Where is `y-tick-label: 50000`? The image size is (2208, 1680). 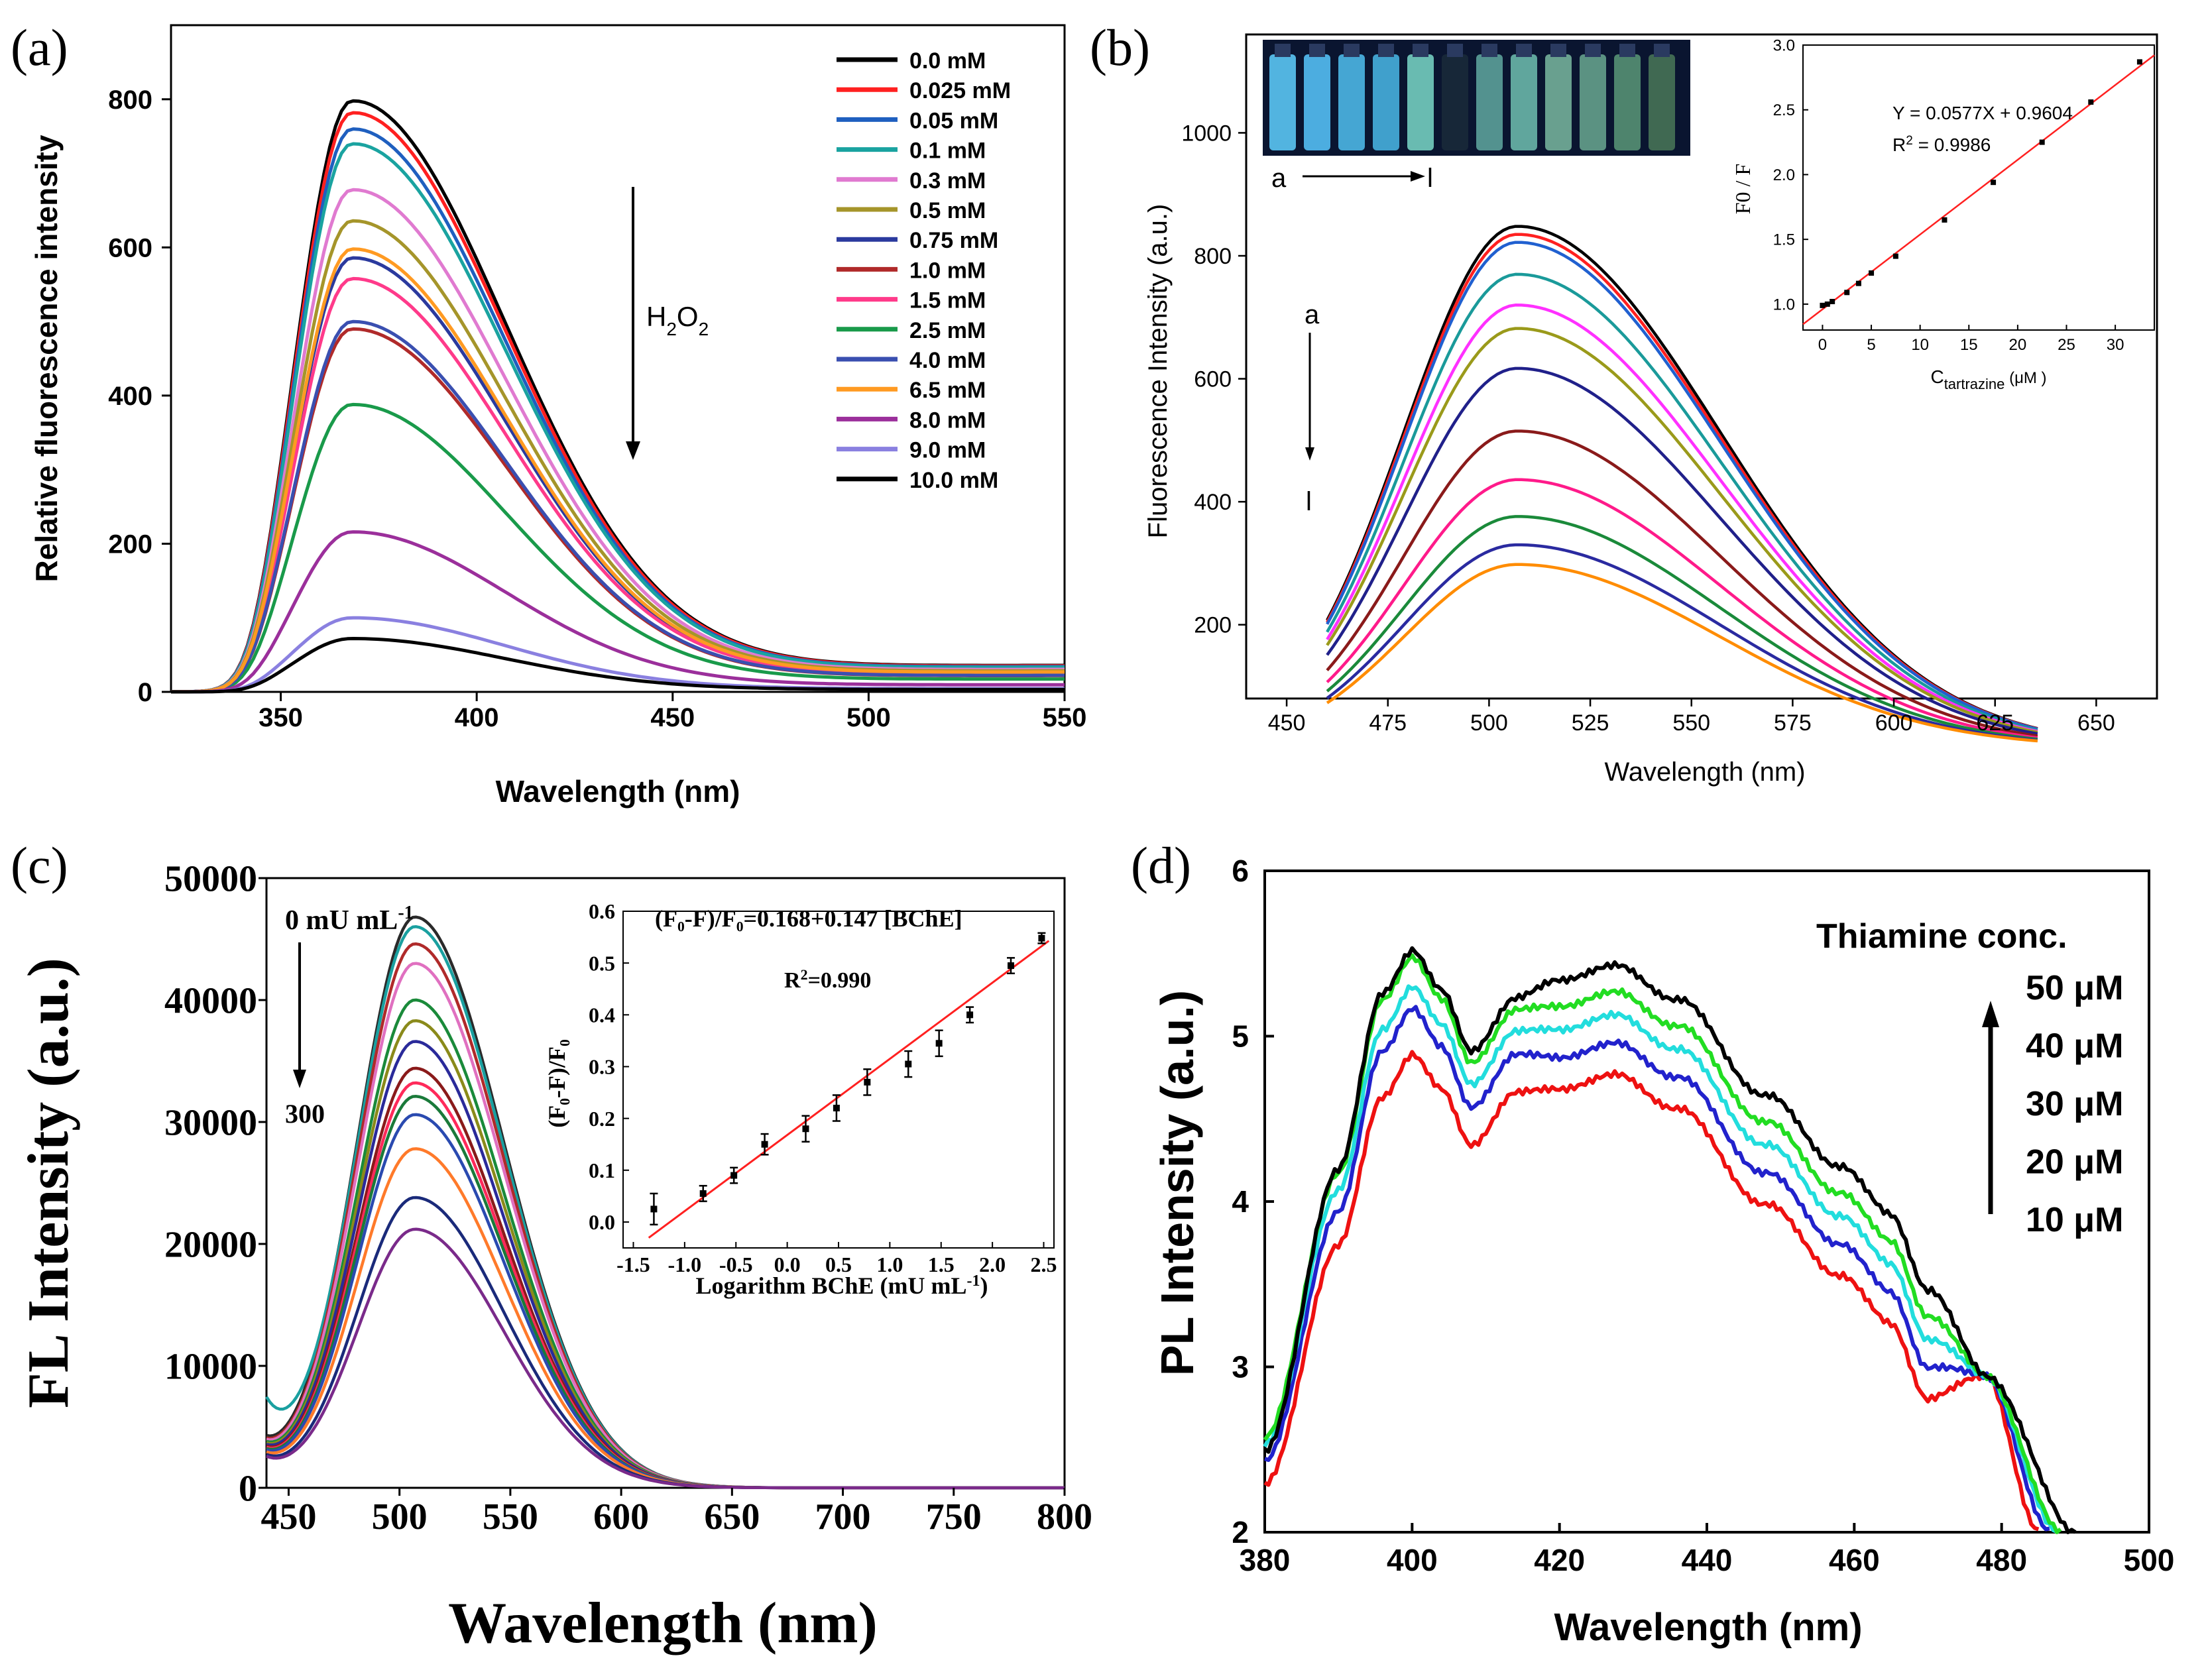
y-tick-label: 50000 is located at coordinates (210, 879).